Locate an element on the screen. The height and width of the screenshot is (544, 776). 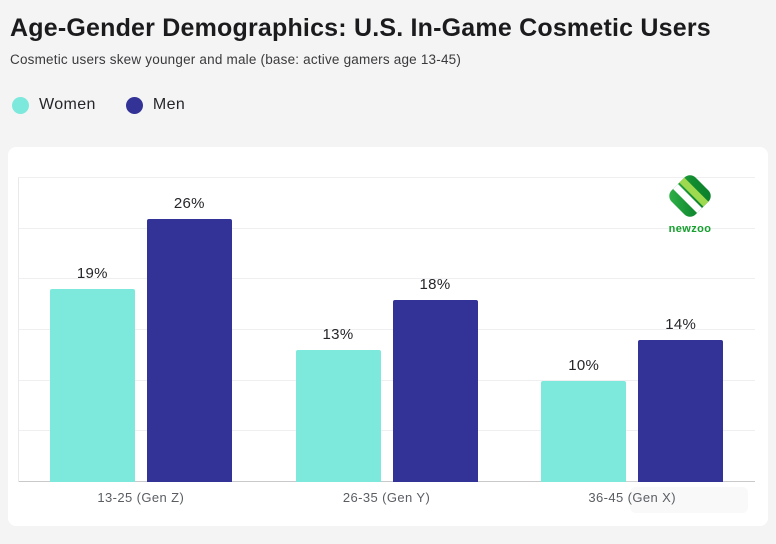
legend-swatch-women-icon is located at coordinates (20, 105).